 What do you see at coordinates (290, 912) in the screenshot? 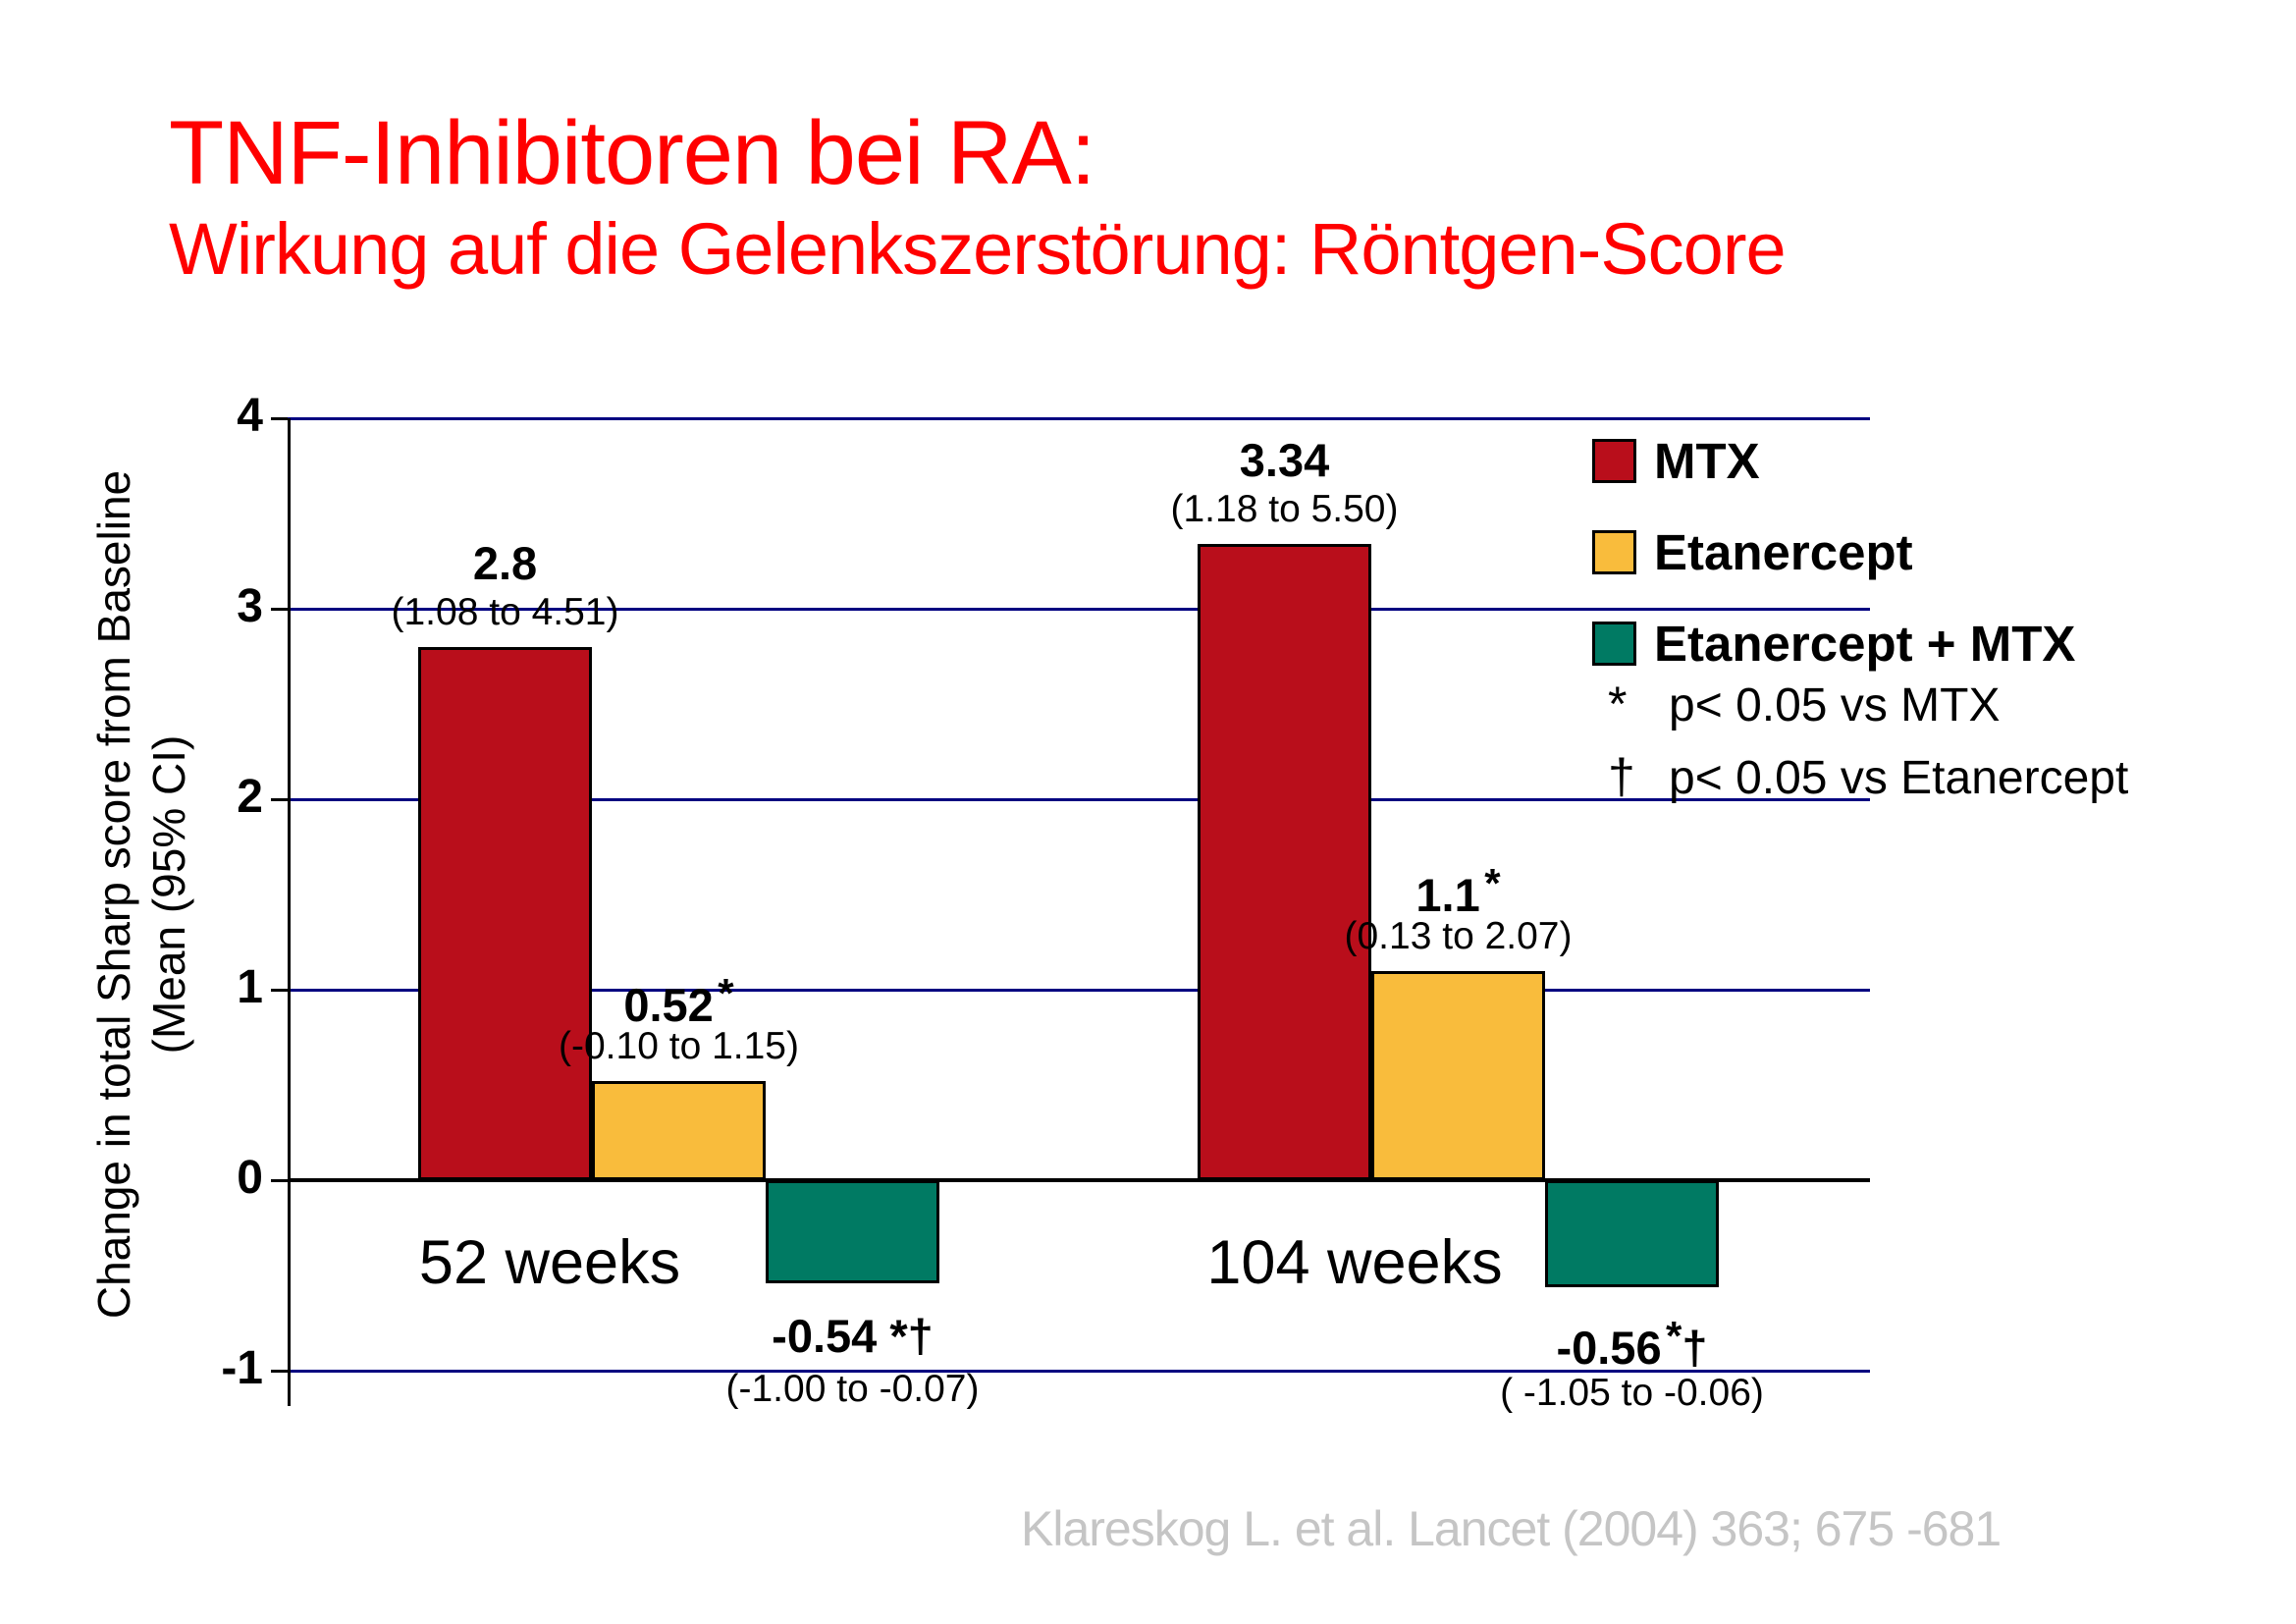
I see `y-axis-line` at bounding box center [290, 912].